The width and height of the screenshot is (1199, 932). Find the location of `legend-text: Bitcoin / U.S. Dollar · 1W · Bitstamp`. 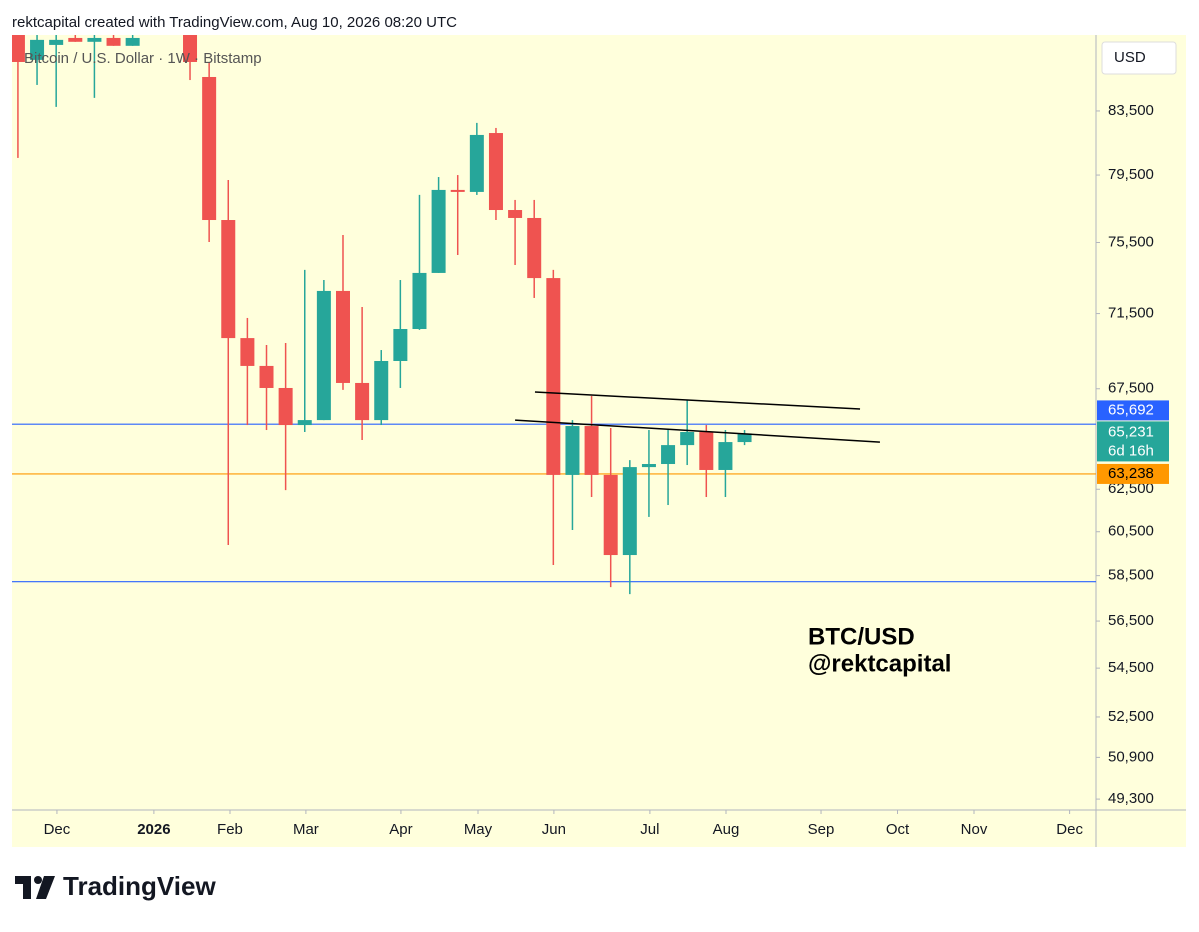

legend-text: Bitcoin / U.S. Dollar · 1W · Bitstamp is located at coordinates (143, 58).